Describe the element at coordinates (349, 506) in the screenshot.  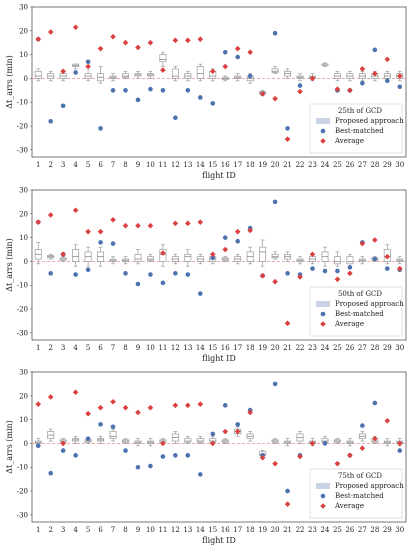
I see `legend-entry: Average` at that location.